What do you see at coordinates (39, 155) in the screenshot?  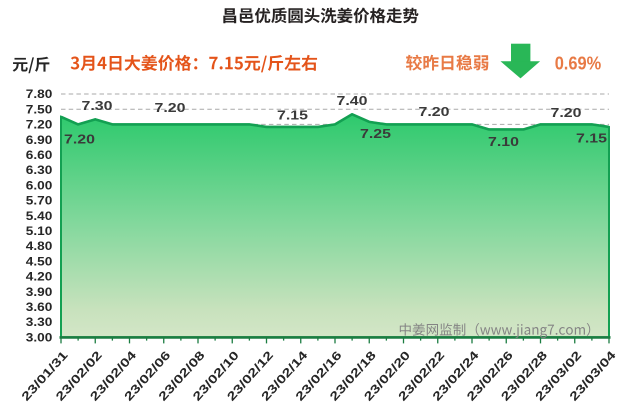 I see `svg-text: 6.60` at bounding box center [39, 155].